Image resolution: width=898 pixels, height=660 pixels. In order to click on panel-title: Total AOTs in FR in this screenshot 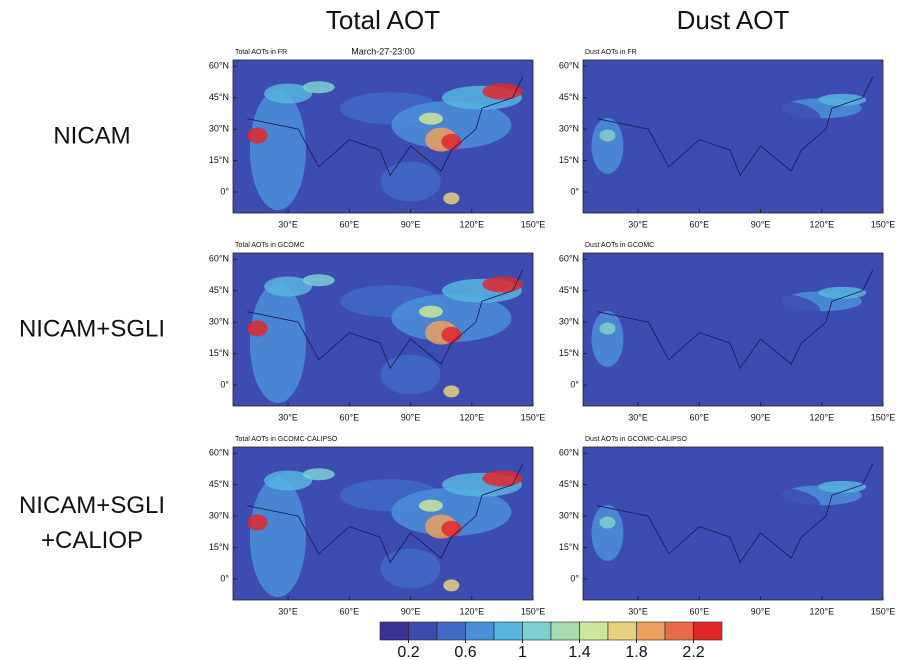, I will do `click(261, 52)`.